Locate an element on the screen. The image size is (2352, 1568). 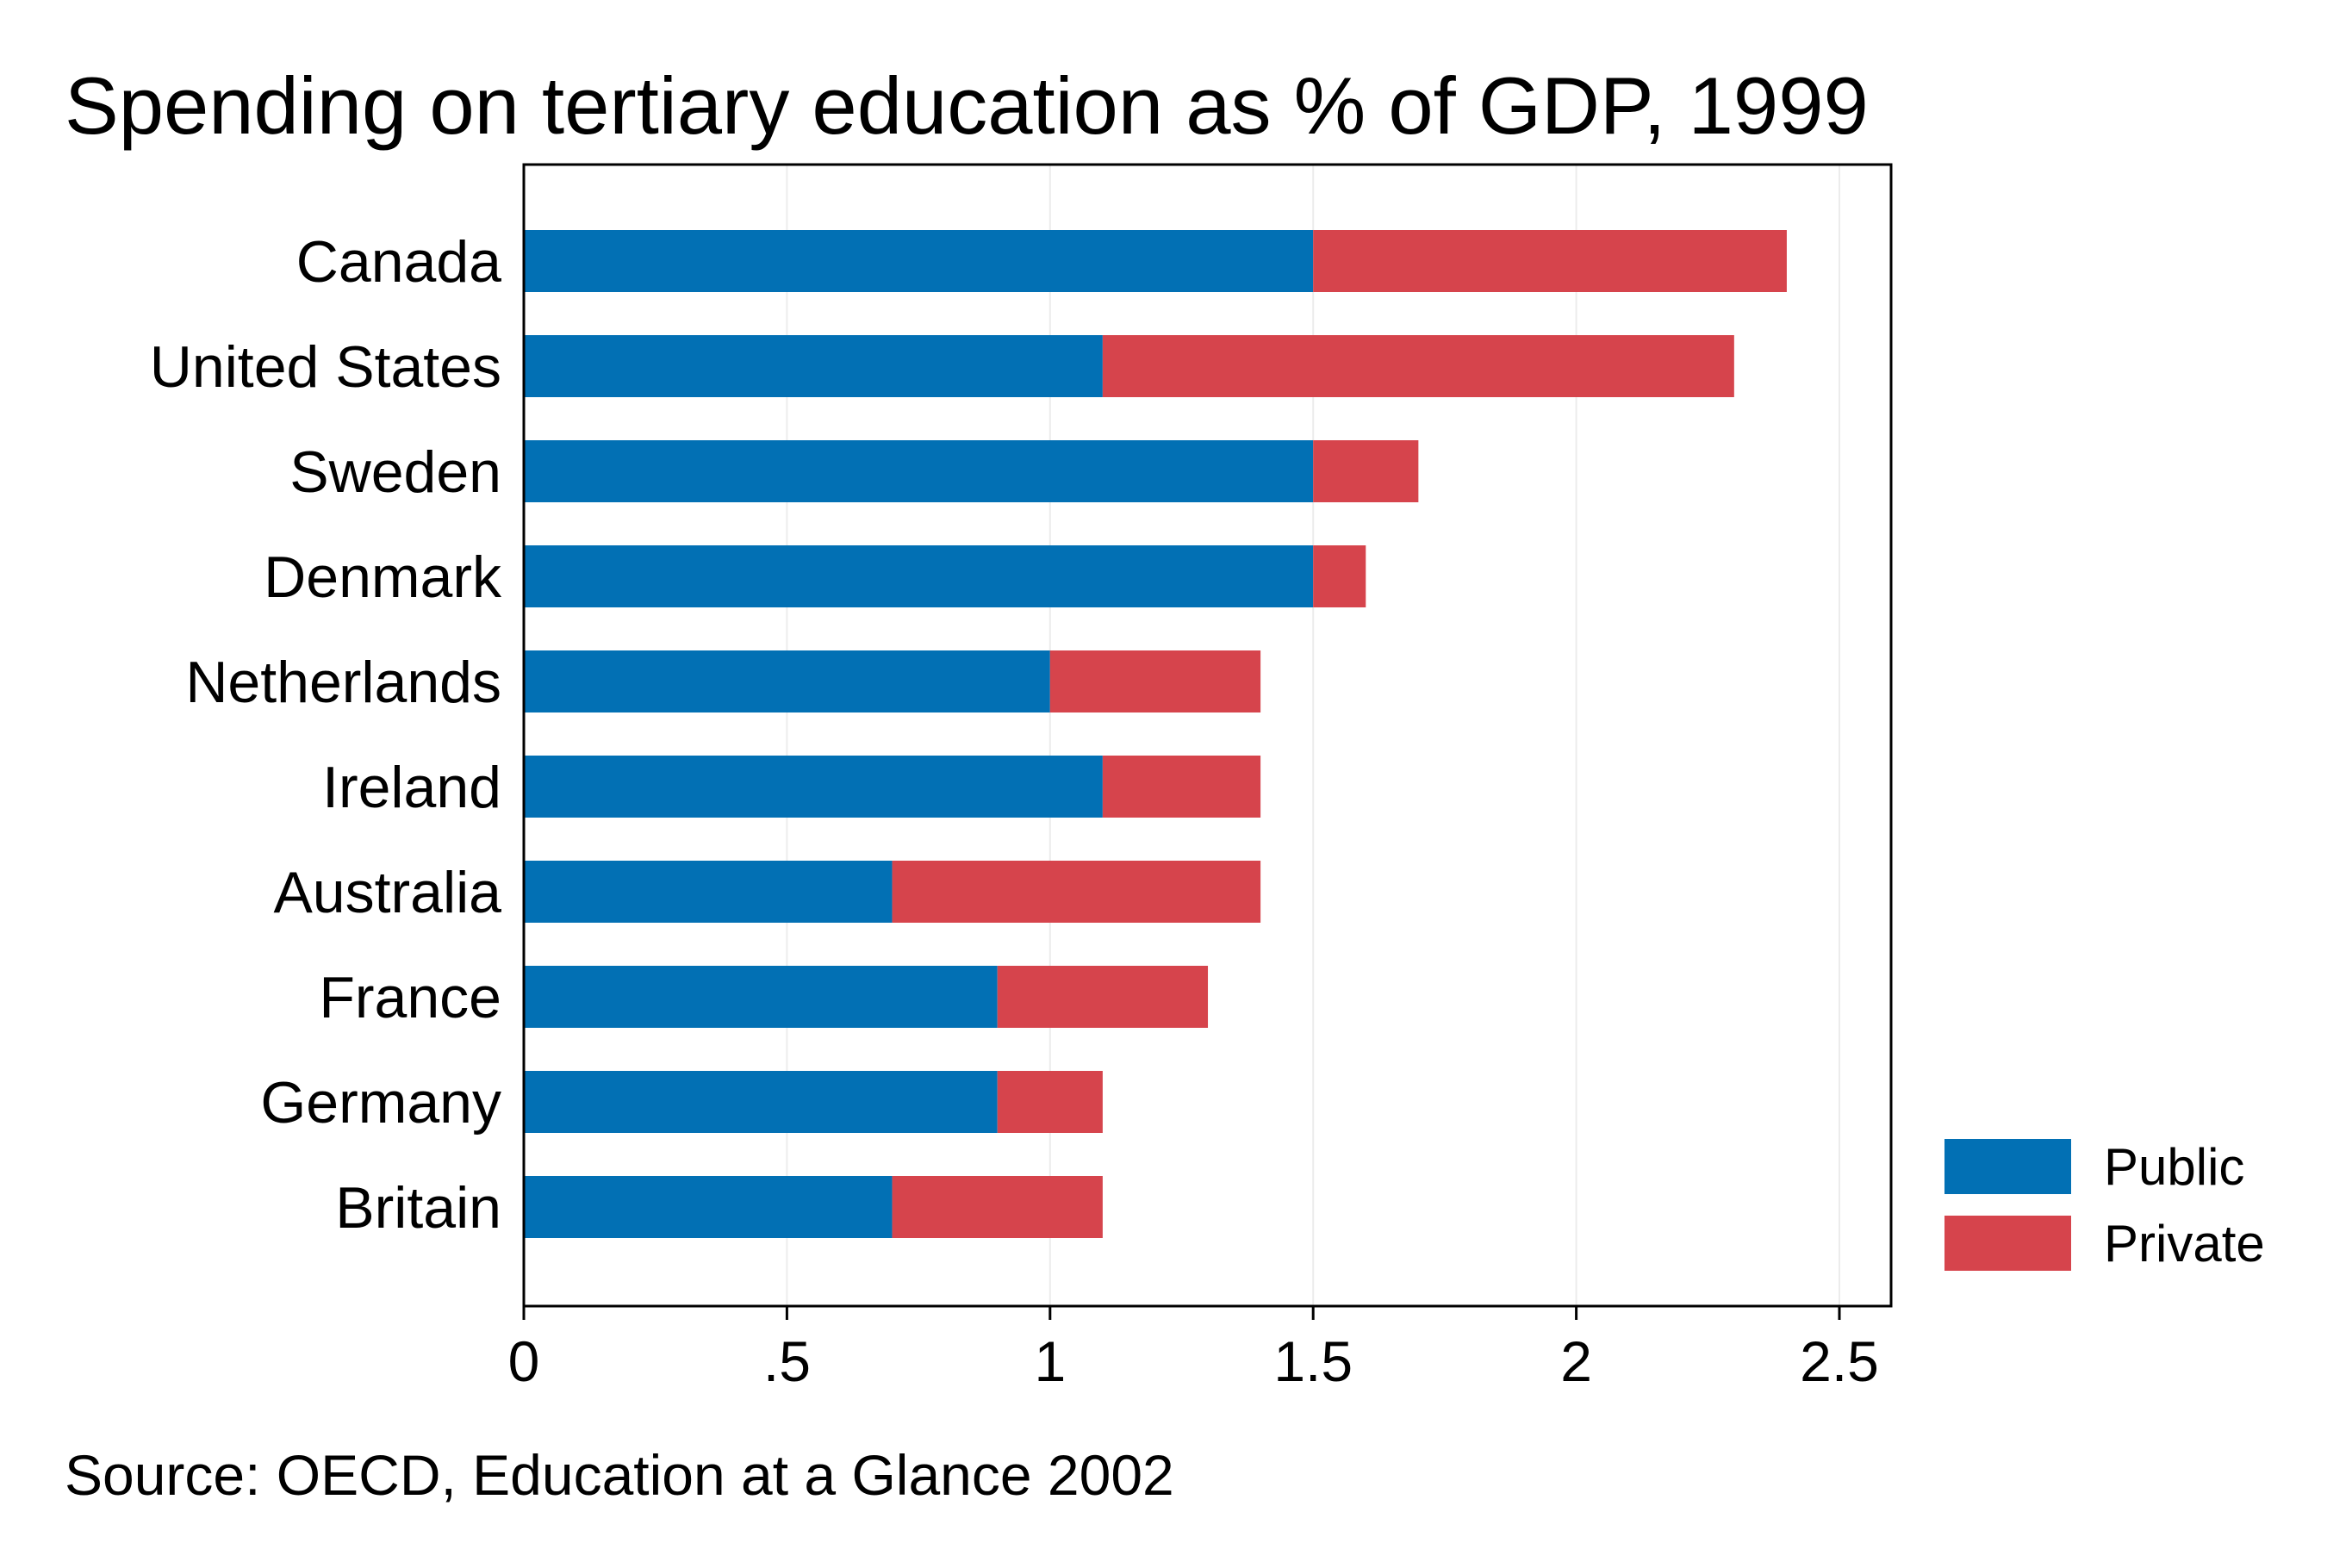
category-label: Sweden is located at coordinates (395, 472).